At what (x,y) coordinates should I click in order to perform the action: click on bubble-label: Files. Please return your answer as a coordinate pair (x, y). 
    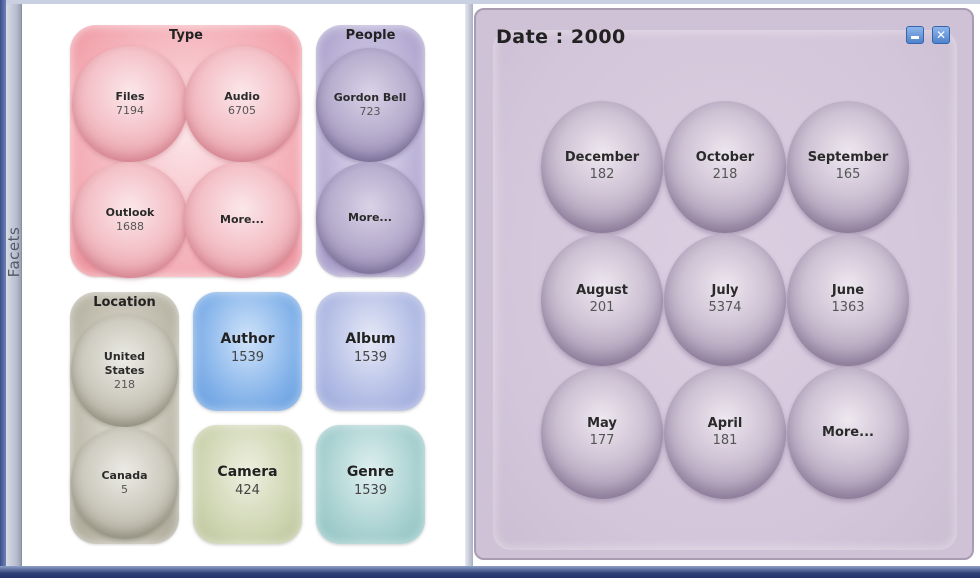
    Looking at the image, I should click on (130, 96).